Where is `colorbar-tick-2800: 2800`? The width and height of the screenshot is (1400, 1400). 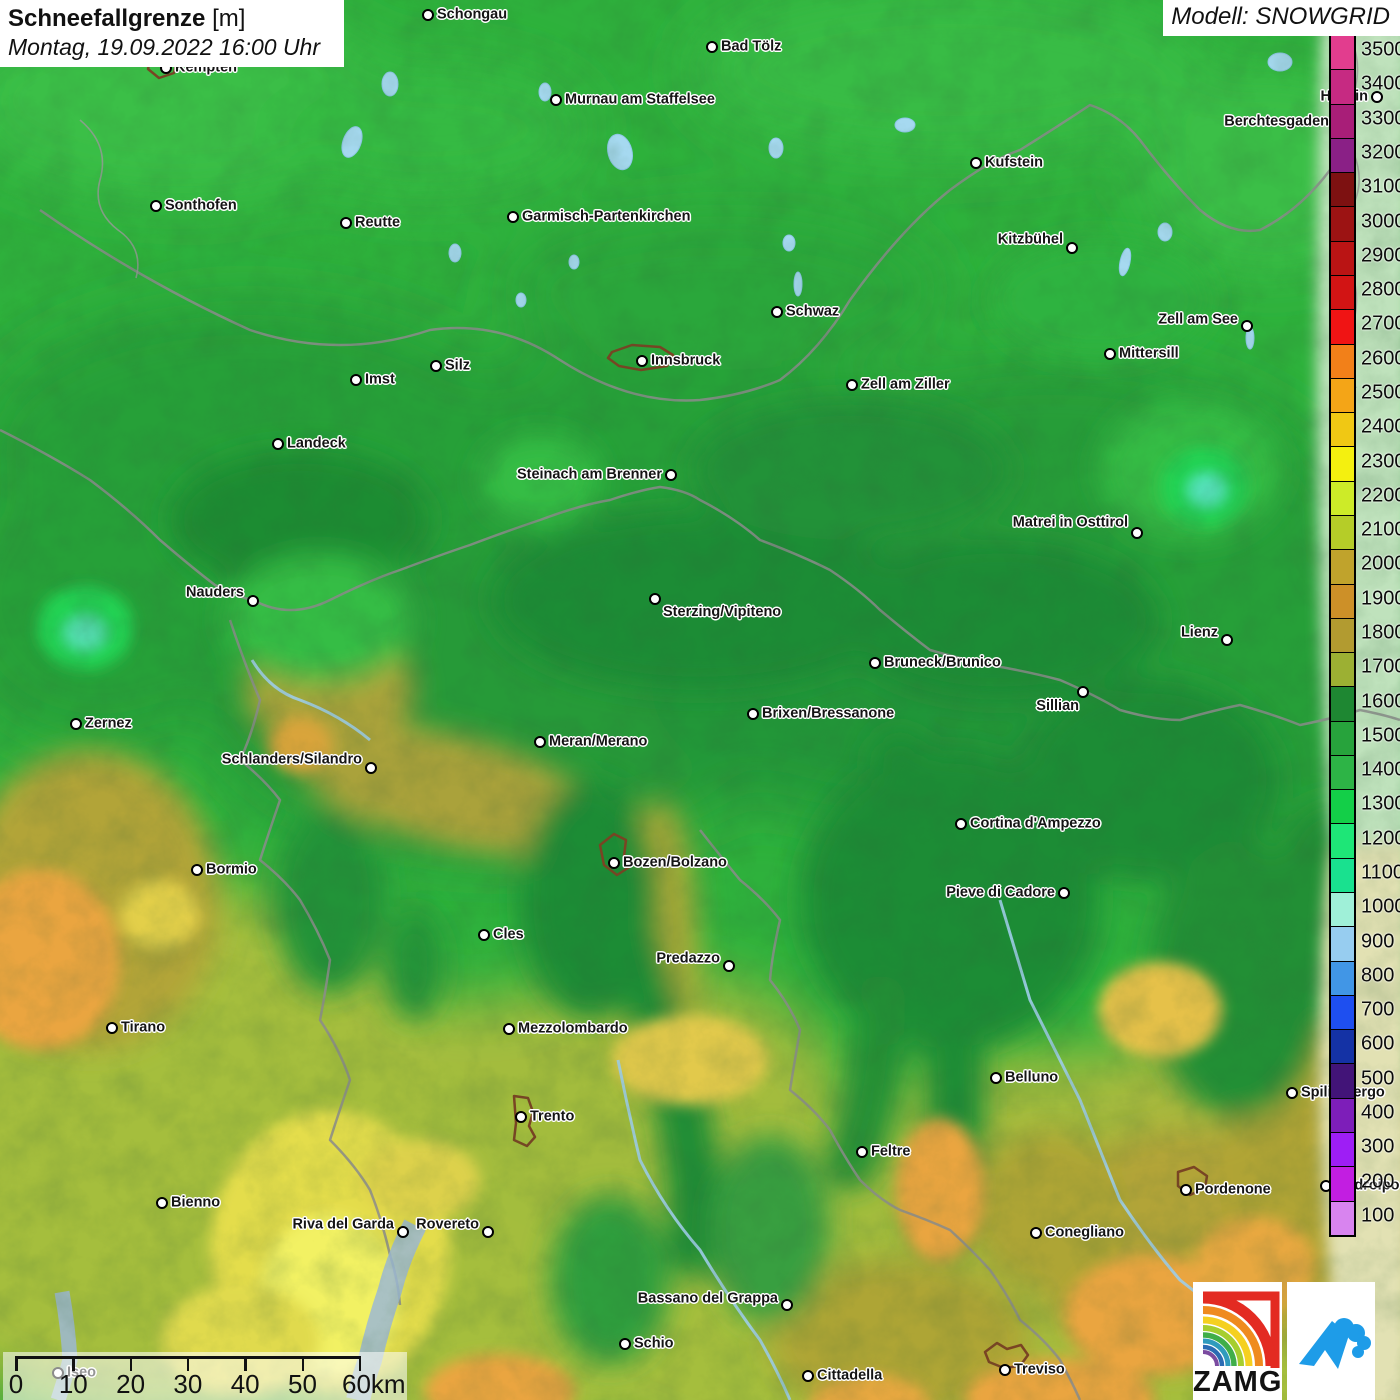
colorbar-tick-2800: 2800 is located at coordinates (1380, 289).